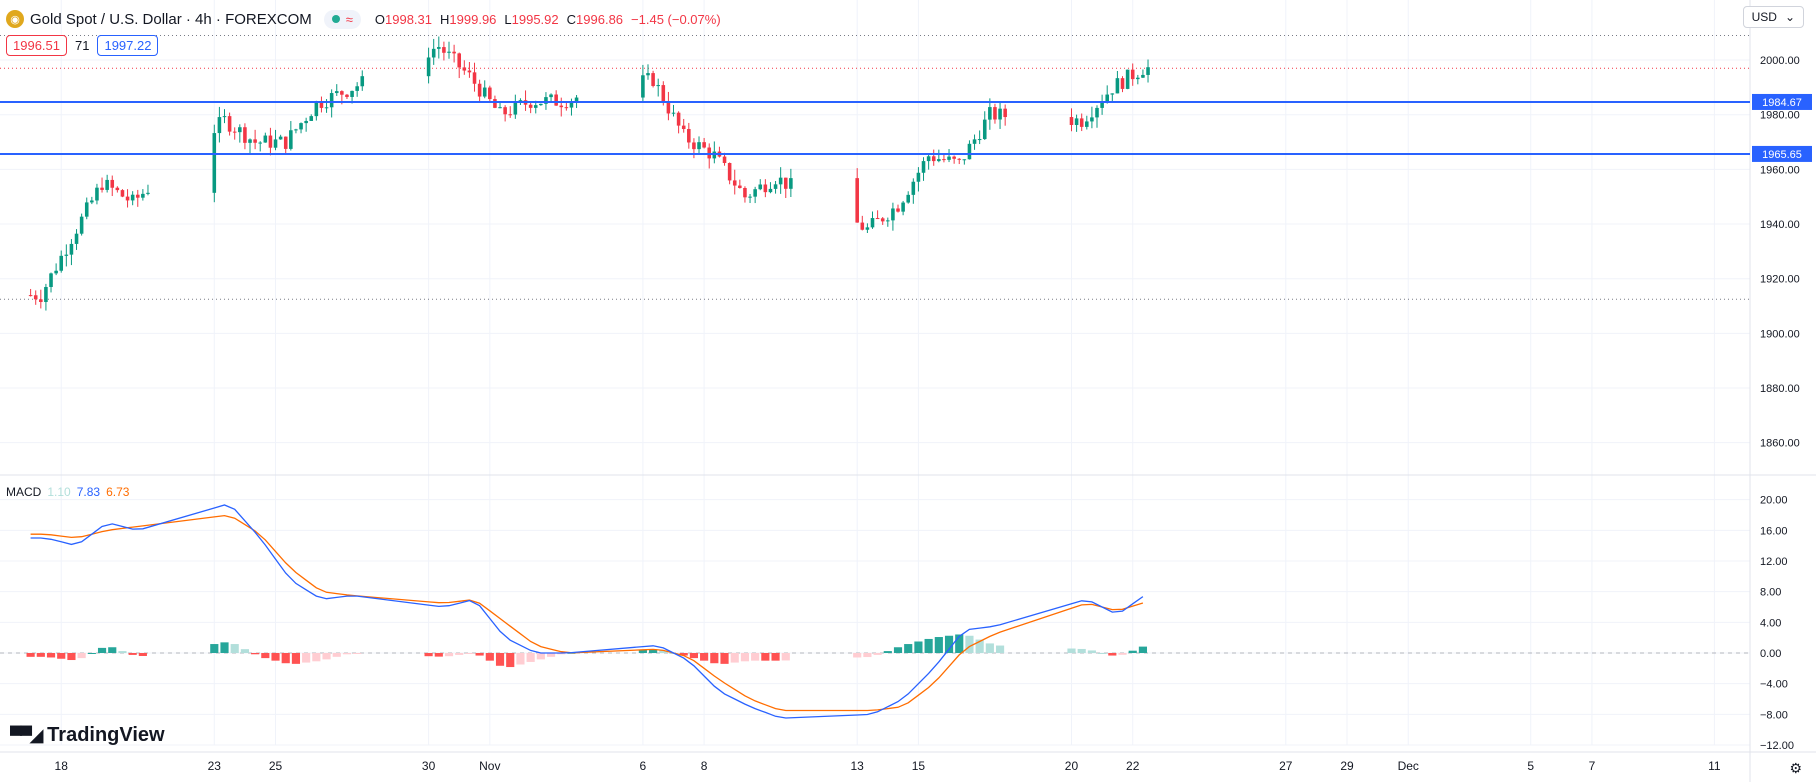  I want to click on symbol-title: Gold Spot / U.S. Dollar · 4h · FOREXCOM, so click(171, 19).